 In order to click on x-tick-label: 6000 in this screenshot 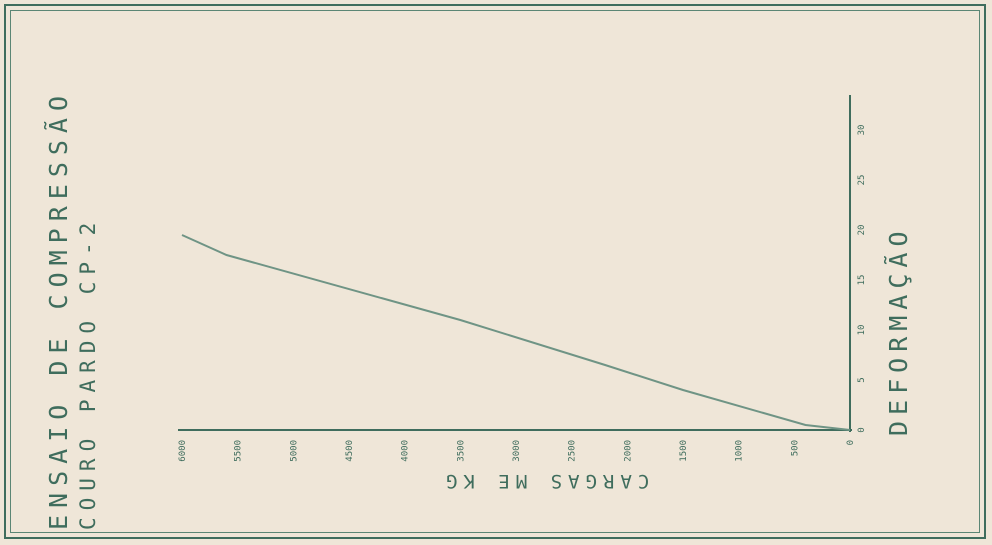, I will do `click(183, 451)`.